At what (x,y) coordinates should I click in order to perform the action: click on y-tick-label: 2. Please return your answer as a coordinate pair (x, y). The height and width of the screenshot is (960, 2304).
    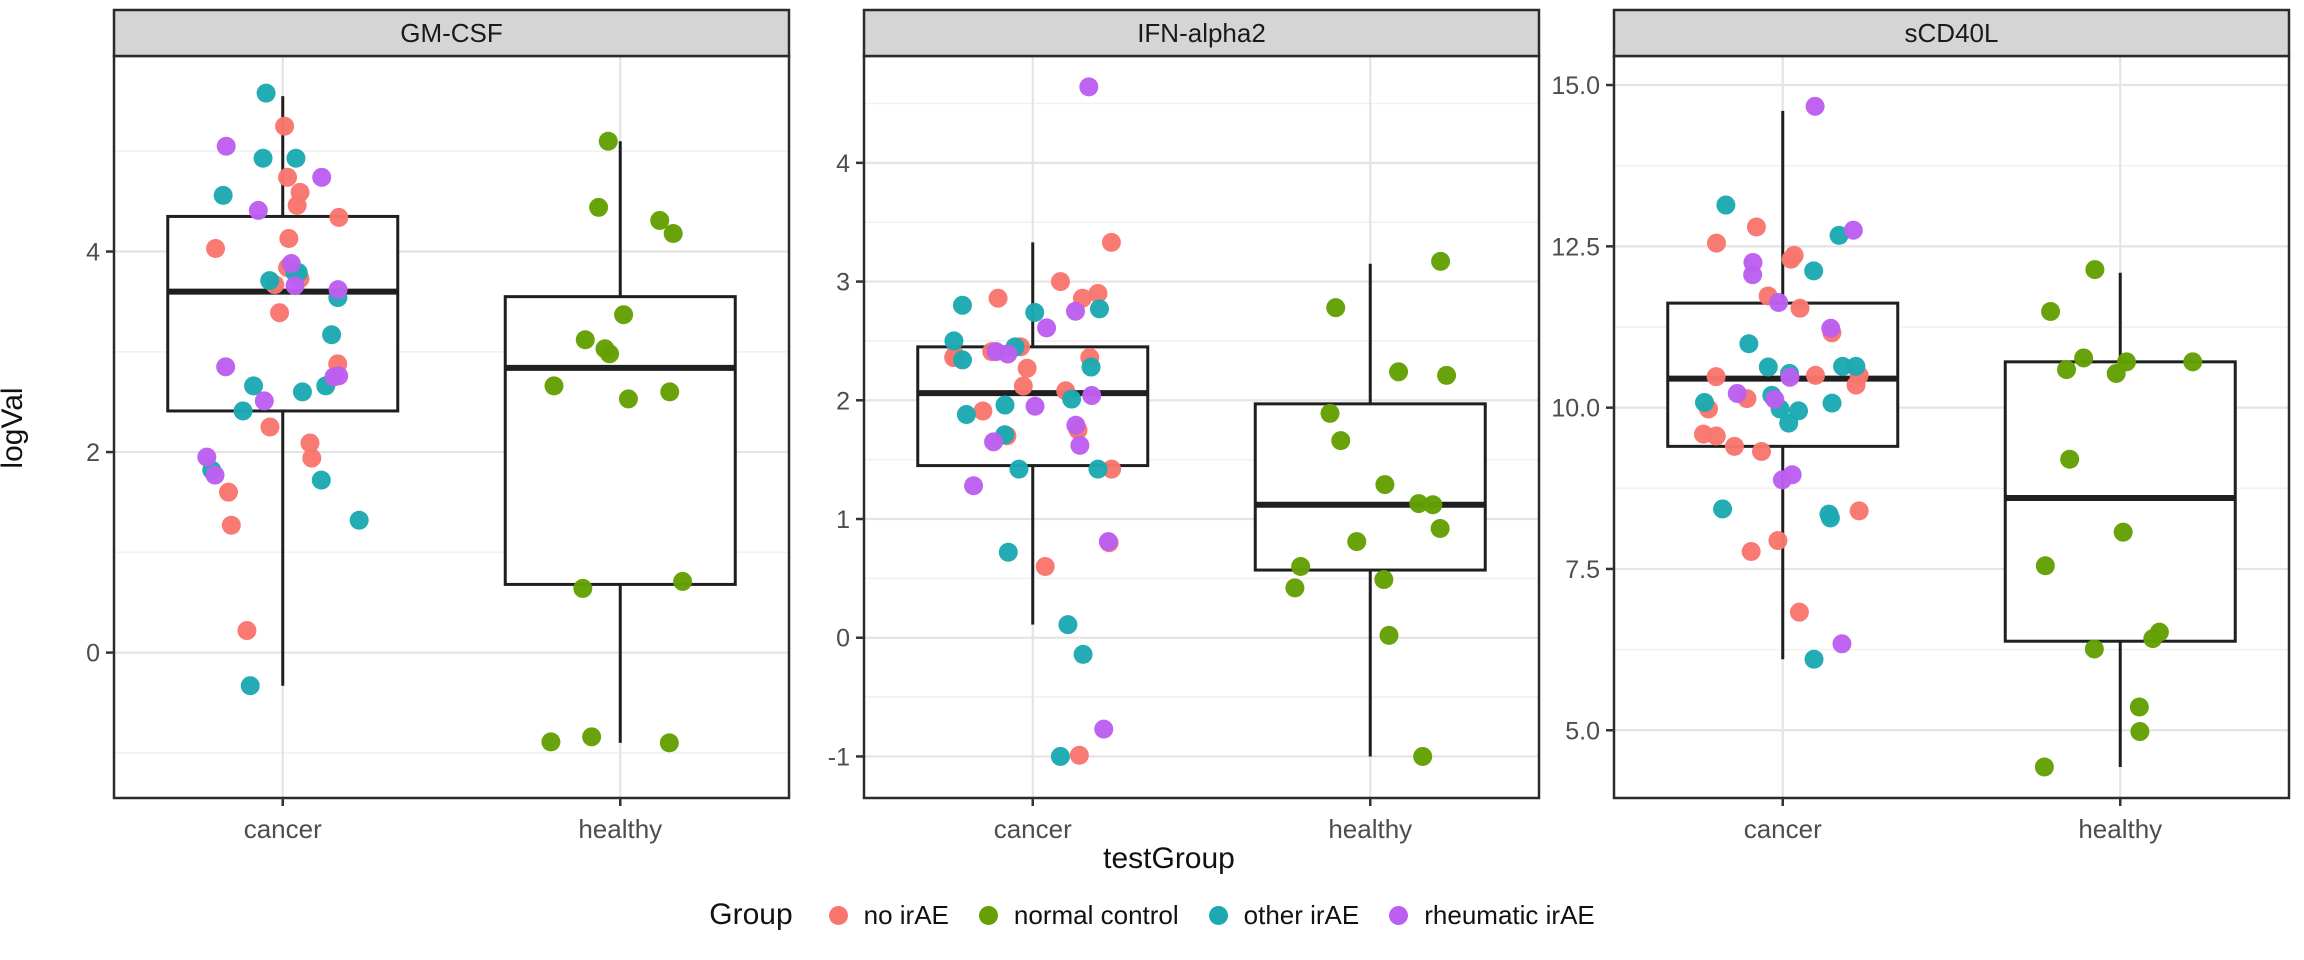
    Looking at the image, I should click on (93, 453).